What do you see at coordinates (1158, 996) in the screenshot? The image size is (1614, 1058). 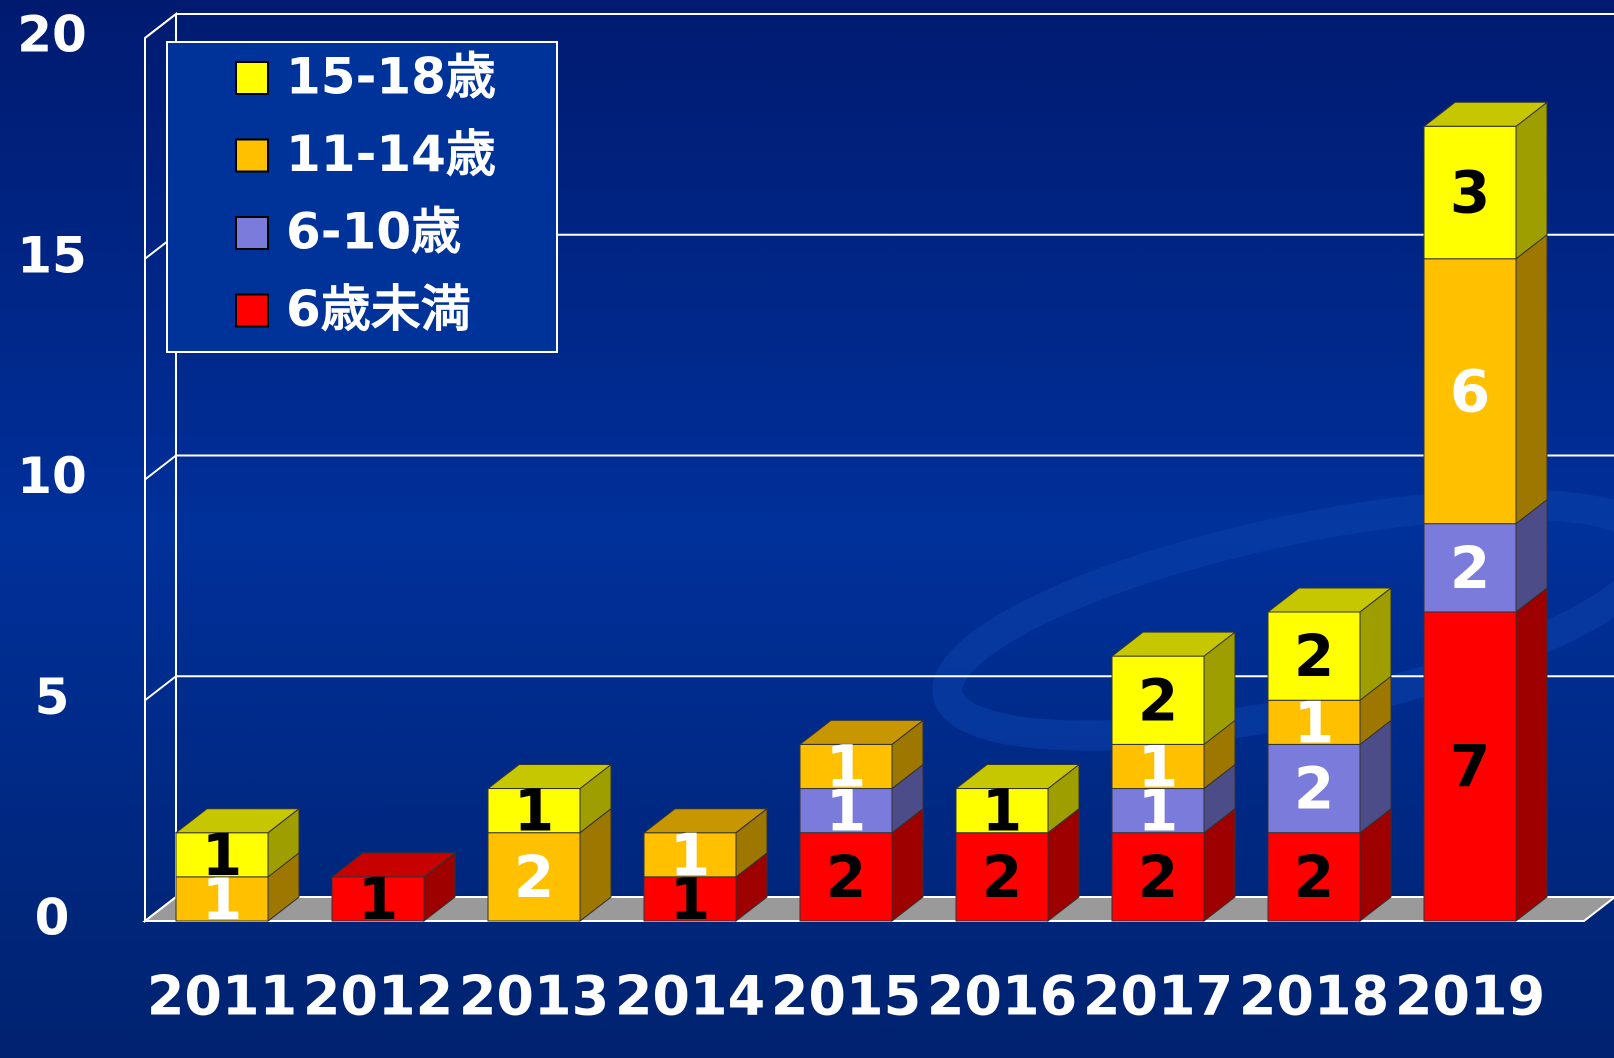 I see `x-tick-label: 2017` at bounding box center [1158, 996].